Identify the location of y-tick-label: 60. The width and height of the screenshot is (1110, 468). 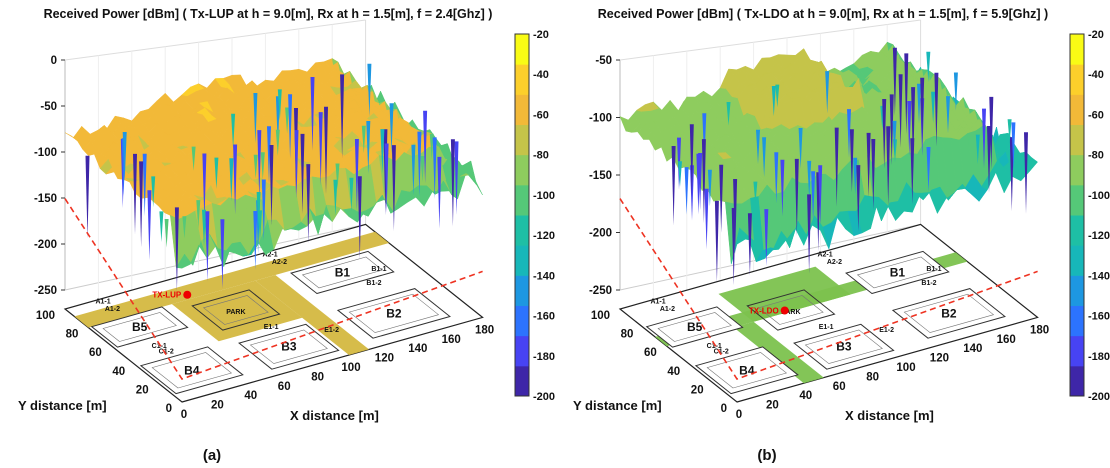
(95, 353).